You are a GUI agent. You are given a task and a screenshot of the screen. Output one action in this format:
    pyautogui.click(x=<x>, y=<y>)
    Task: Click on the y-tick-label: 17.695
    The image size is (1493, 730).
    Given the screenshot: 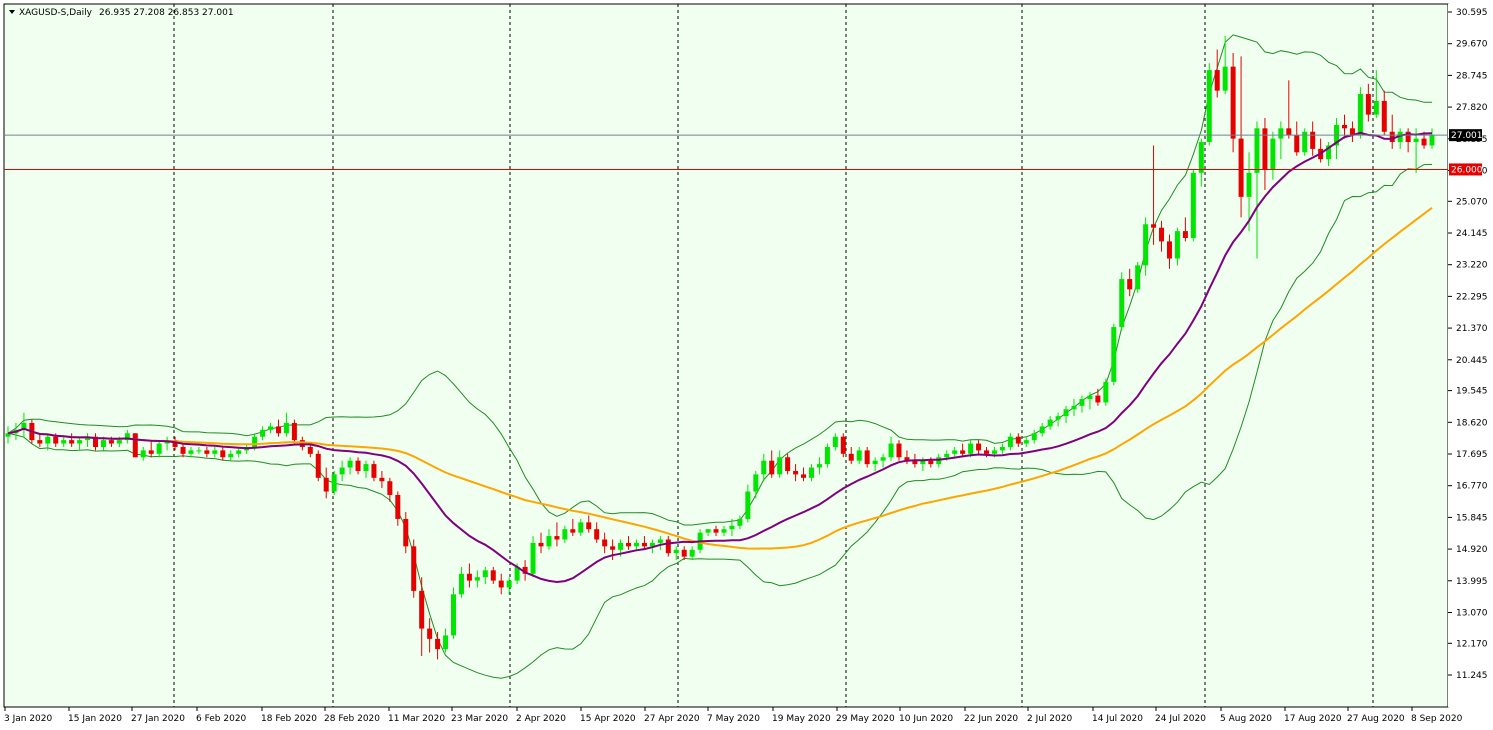 What is the action you would take?
    pyautogui.click(x=1472, y=455)
    